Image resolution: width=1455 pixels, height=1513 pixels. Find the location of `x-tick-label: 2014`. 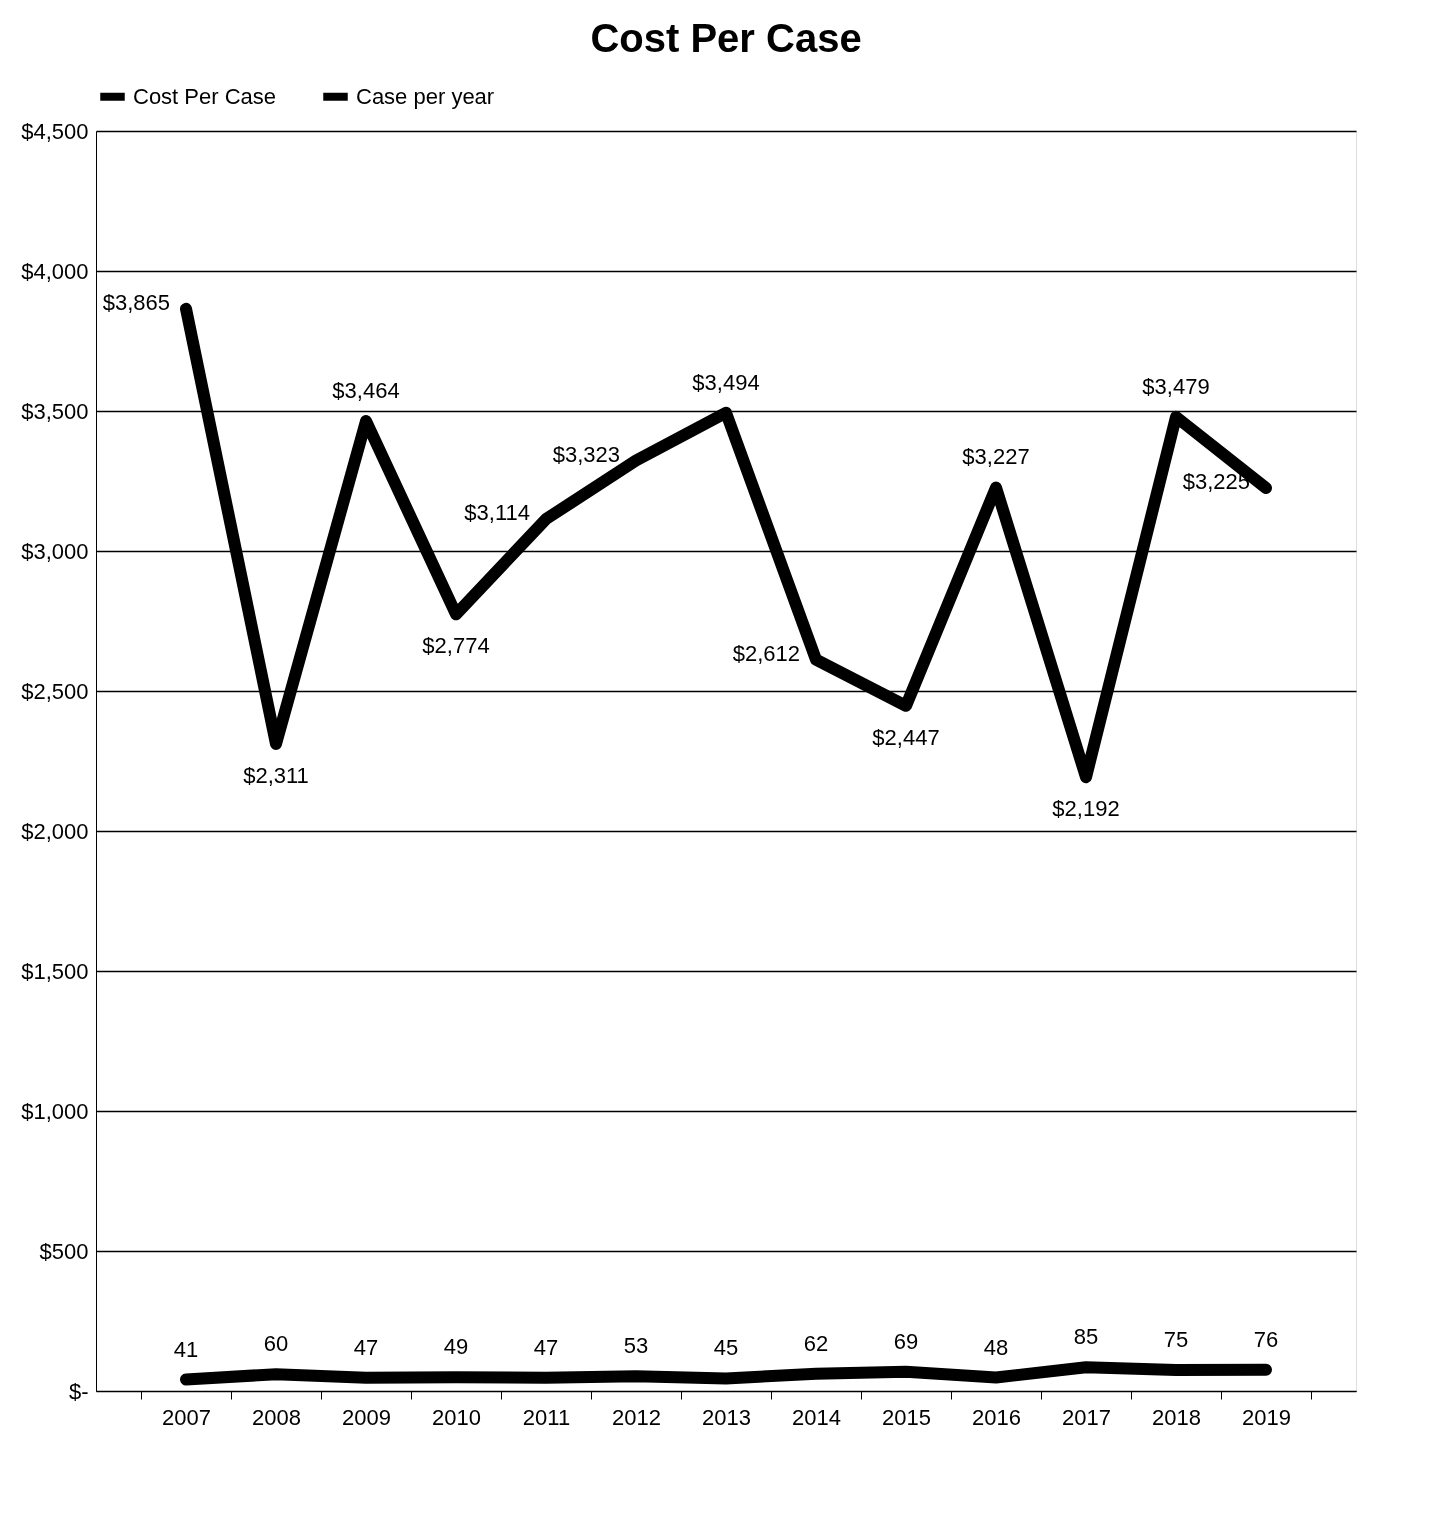

x-tick-label: 2014 is located at coordinates (816, 1417).